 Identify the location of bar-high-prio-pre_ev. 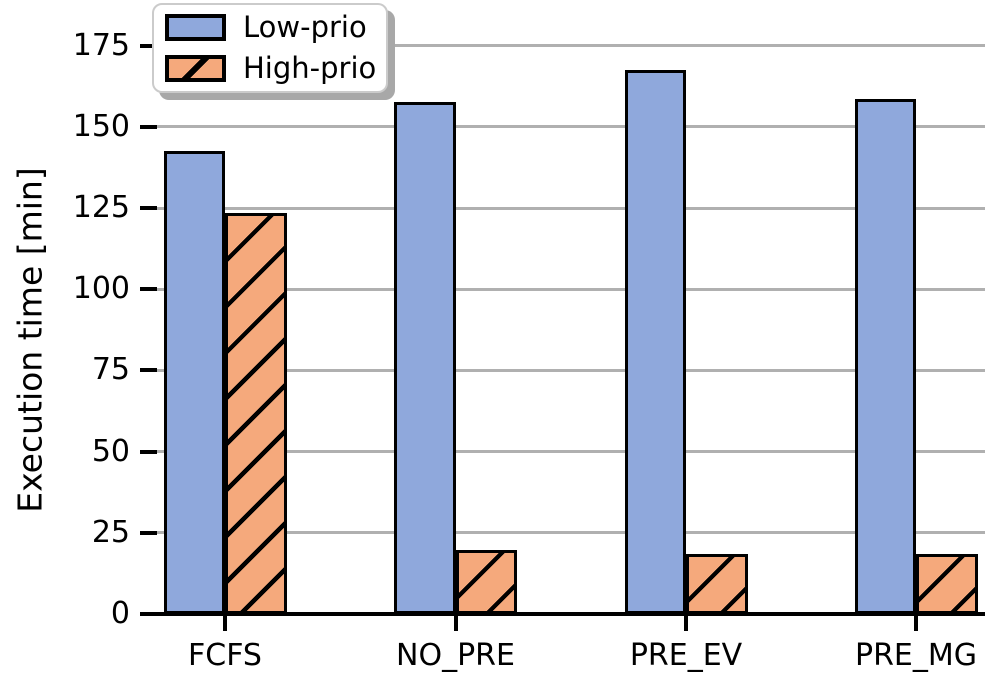
(717, 583).